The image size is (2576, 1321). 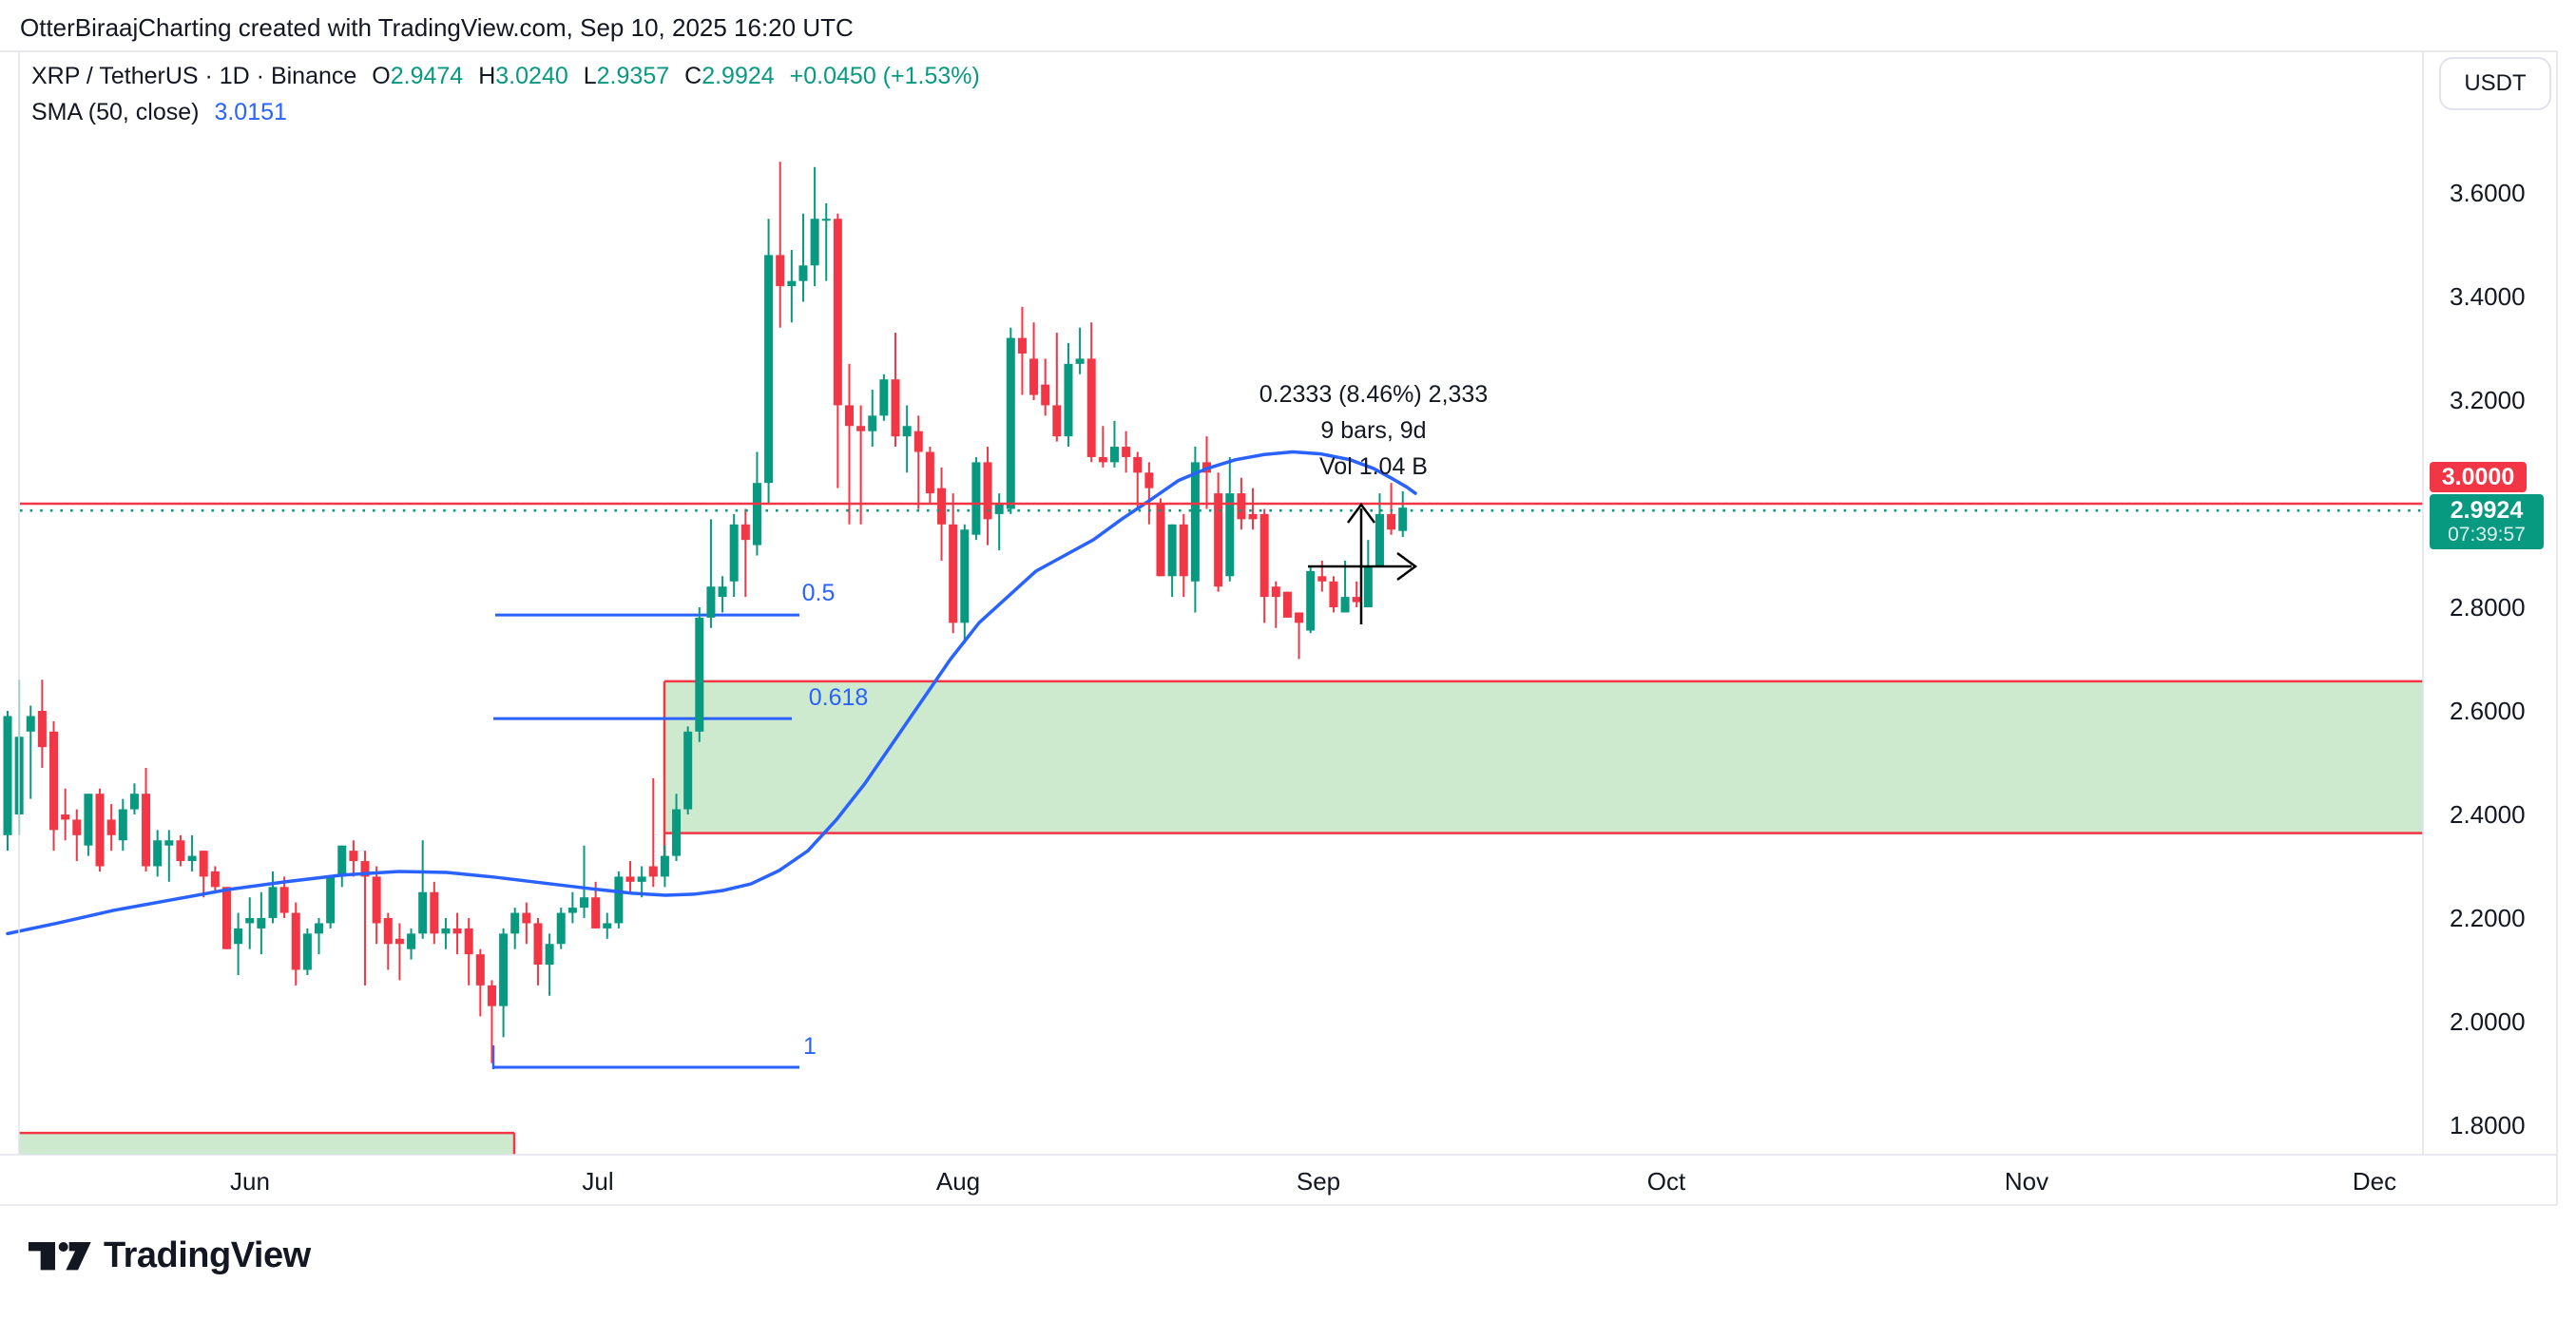 What do you see at coordinates (633, 76) in the screenshot?
I see `low-value: 2.9357` at bounding box center [633, 76].